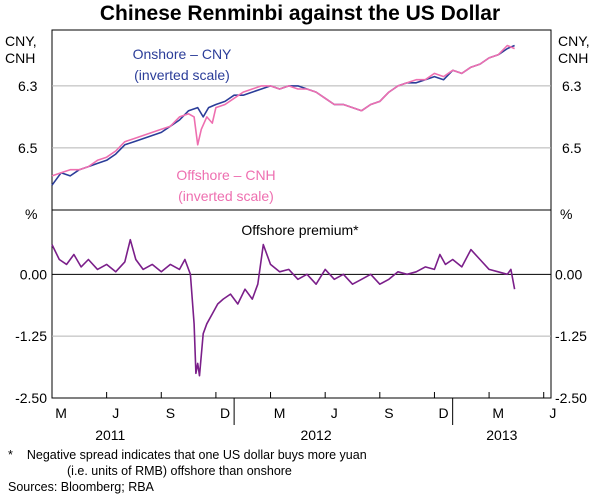 Image resolution: width=600 pixels, height=498 pixels. I want to click on ytick-bottom-left: 0.00, so click(33, 274).